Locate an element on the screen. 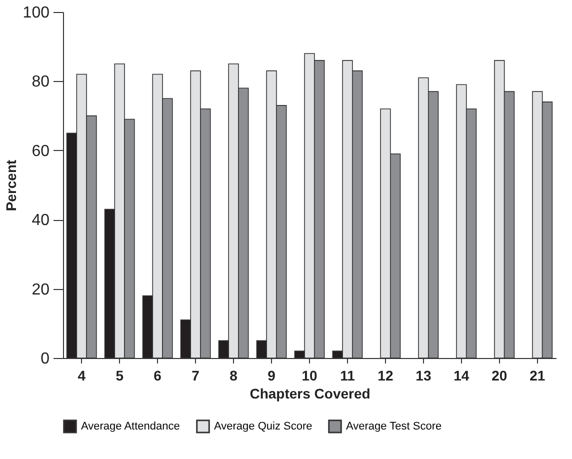  y-tick-label: 80 is located at coordinates (41, 82).